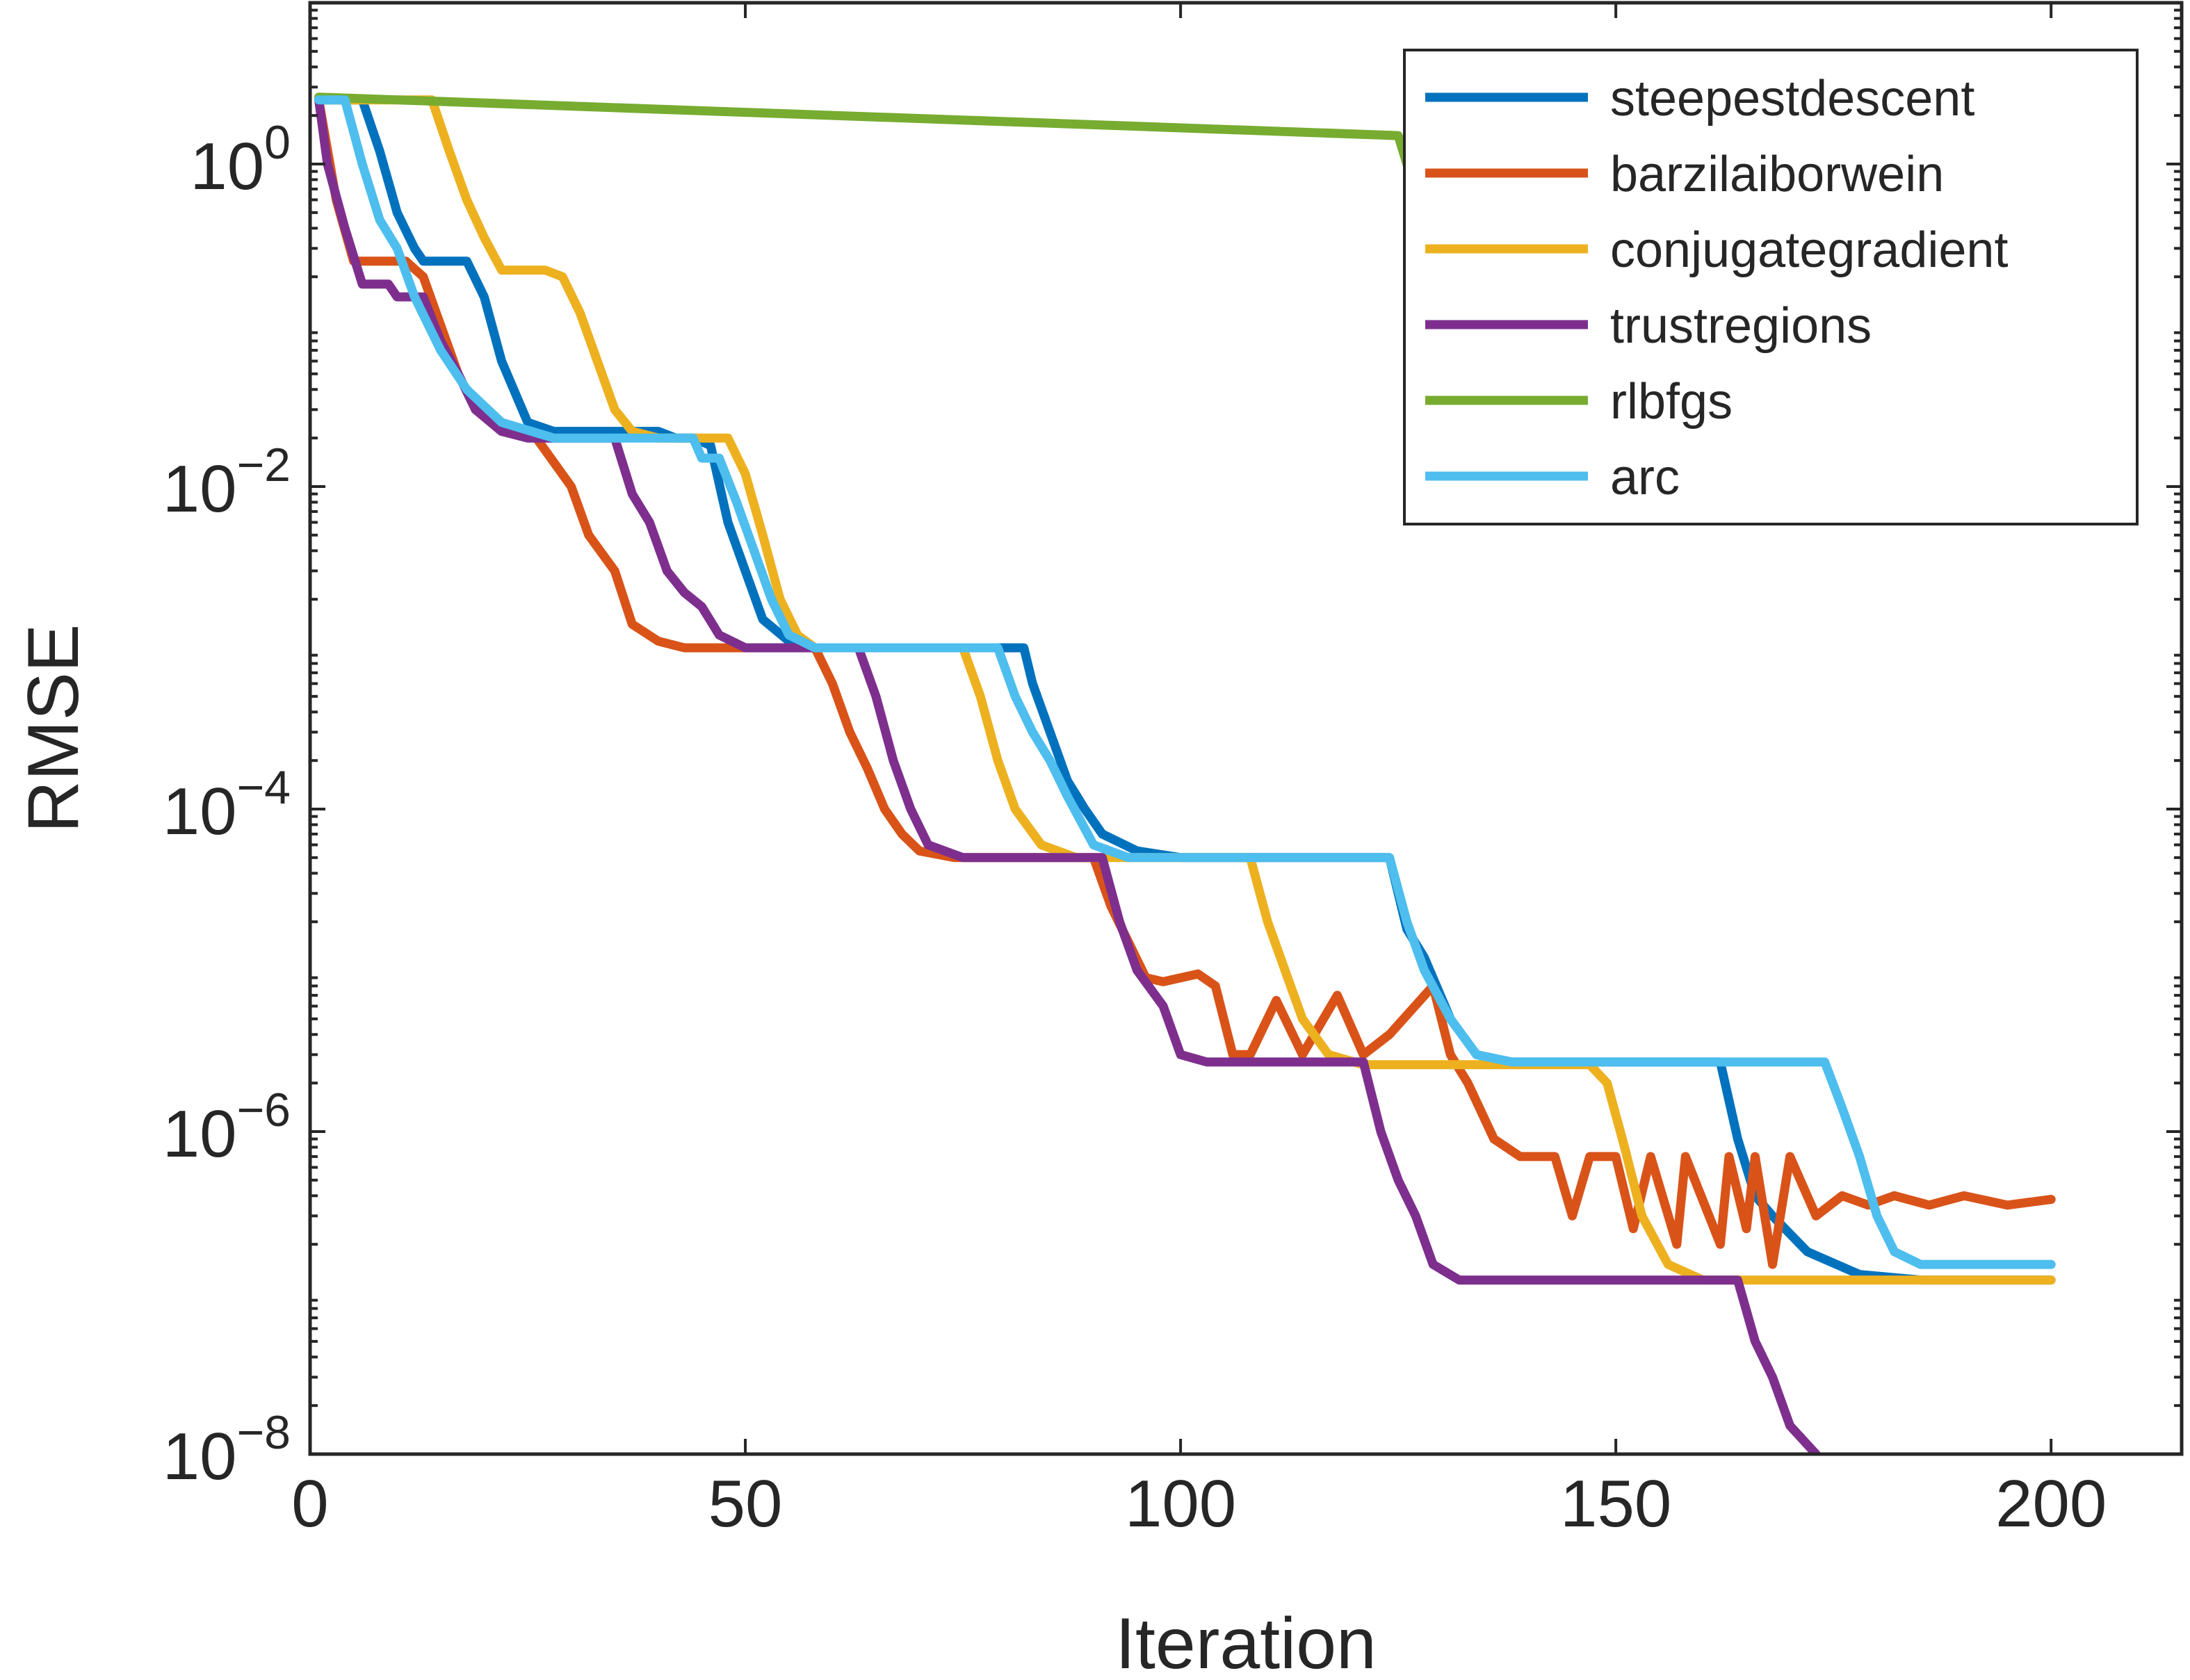  What do you see at coordinates (309, 1504) in the screenshot?
I see `x-tick-label: 0` at bounding box center [309, 1504].